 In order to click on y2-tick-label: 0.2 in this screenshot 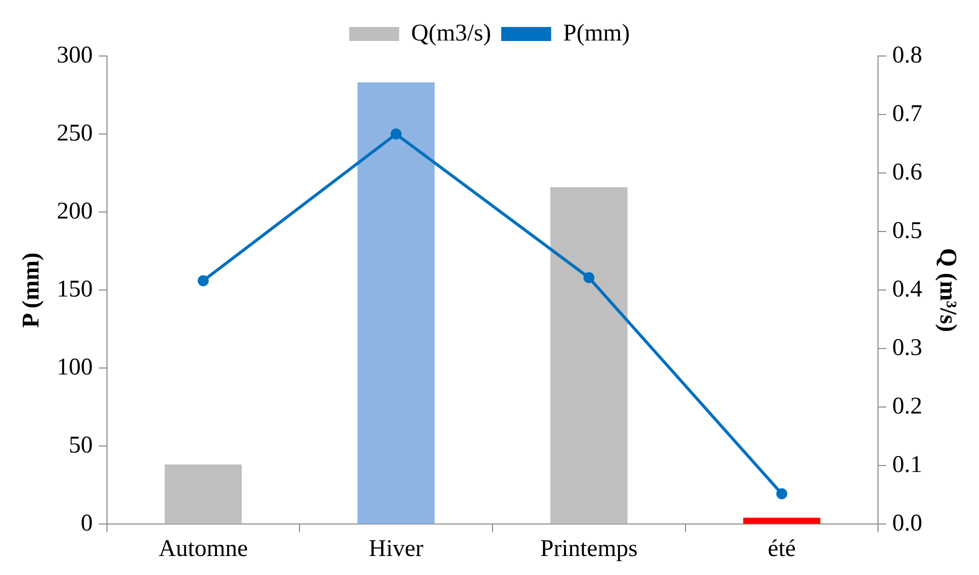, I will do `click(907, 406)`.